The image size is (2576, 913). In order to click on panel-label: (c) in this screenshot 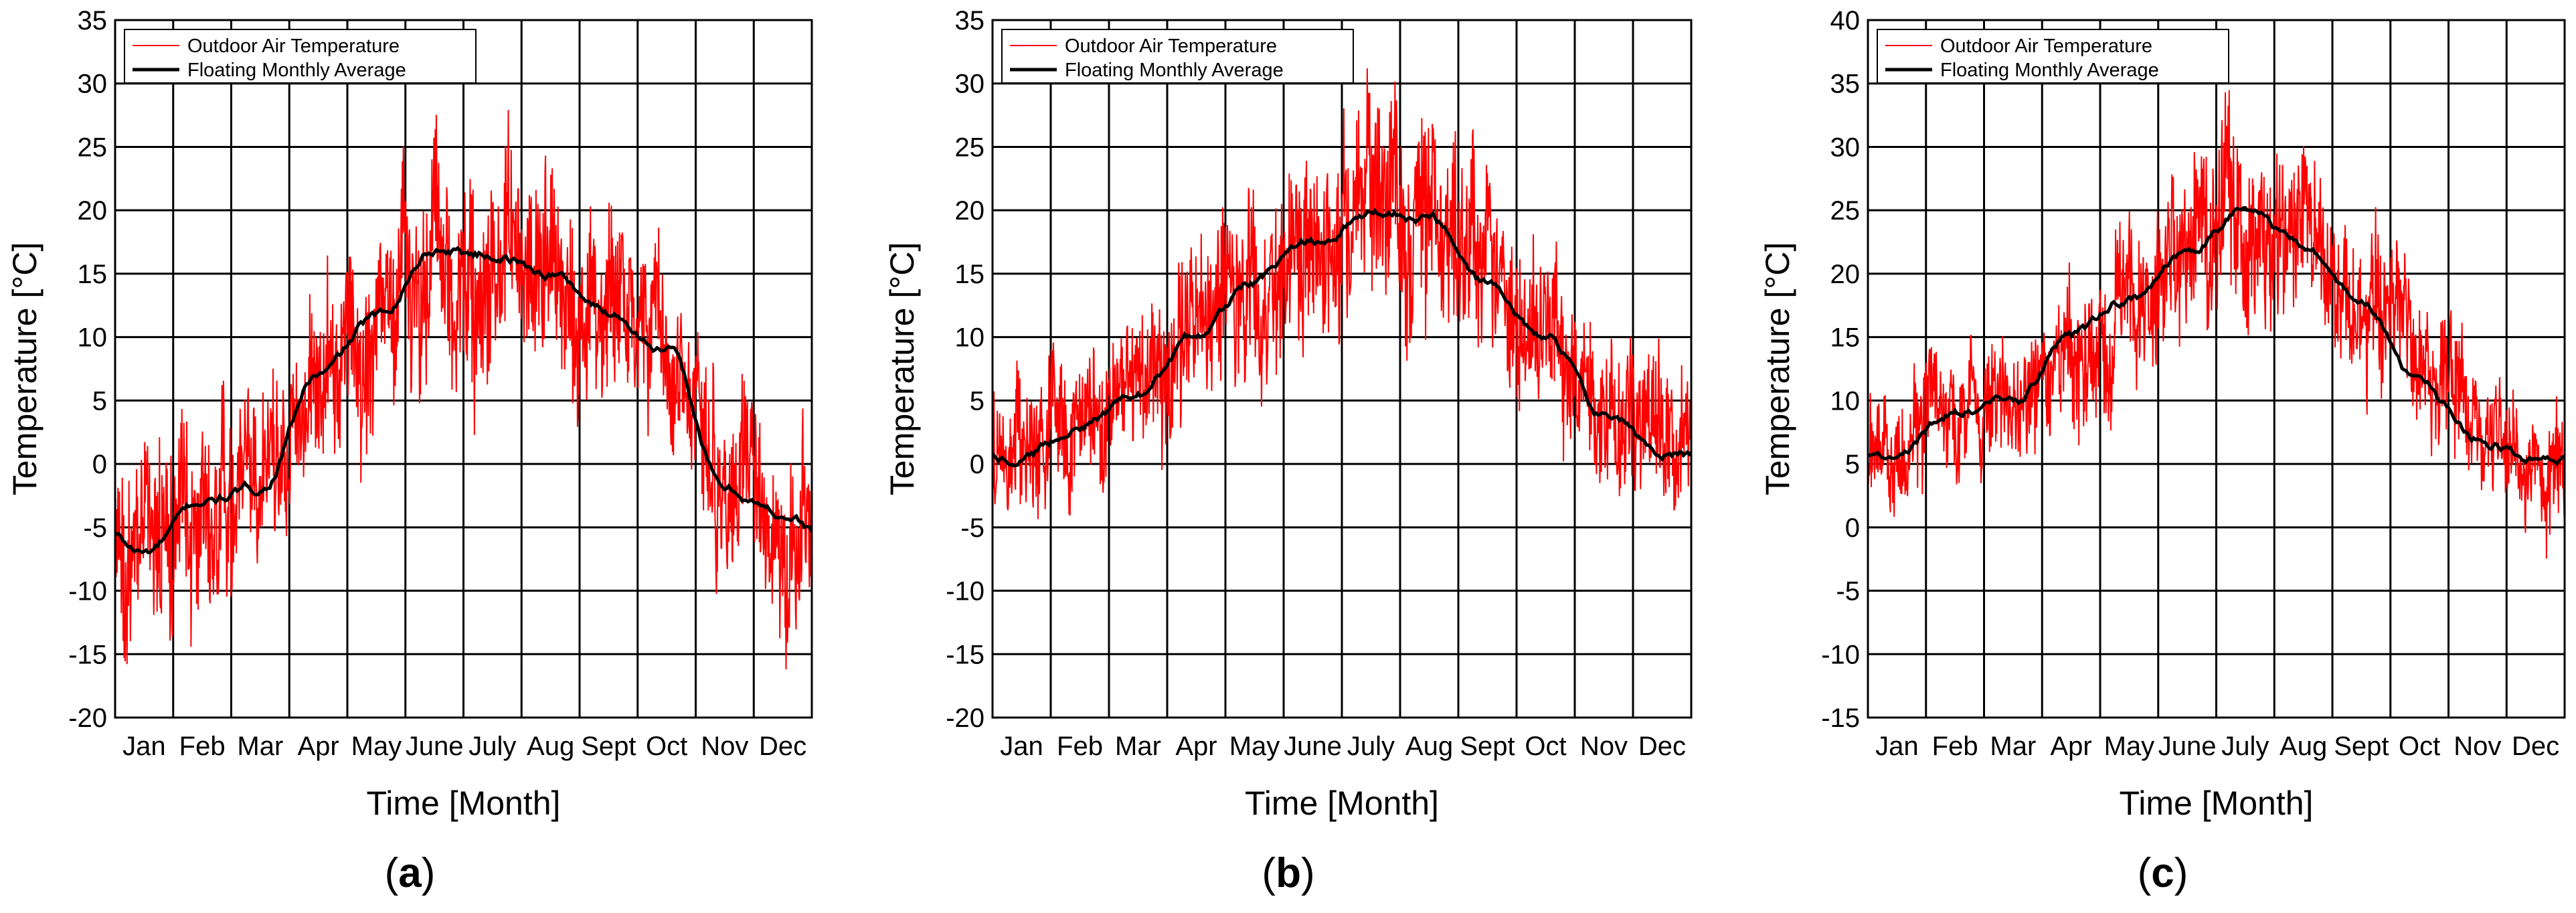, I will do `click(2163, 873)`.